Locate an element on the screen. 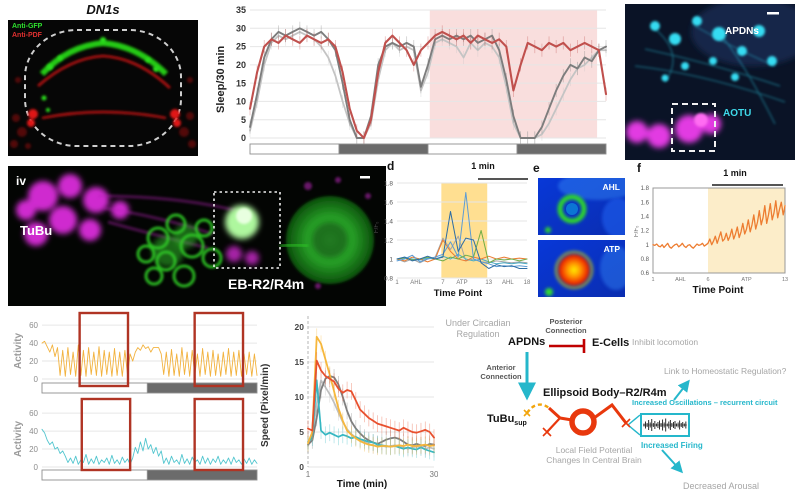 The image size is (800, 497). panel-e-letter: e is located at coordinates (536, 168).